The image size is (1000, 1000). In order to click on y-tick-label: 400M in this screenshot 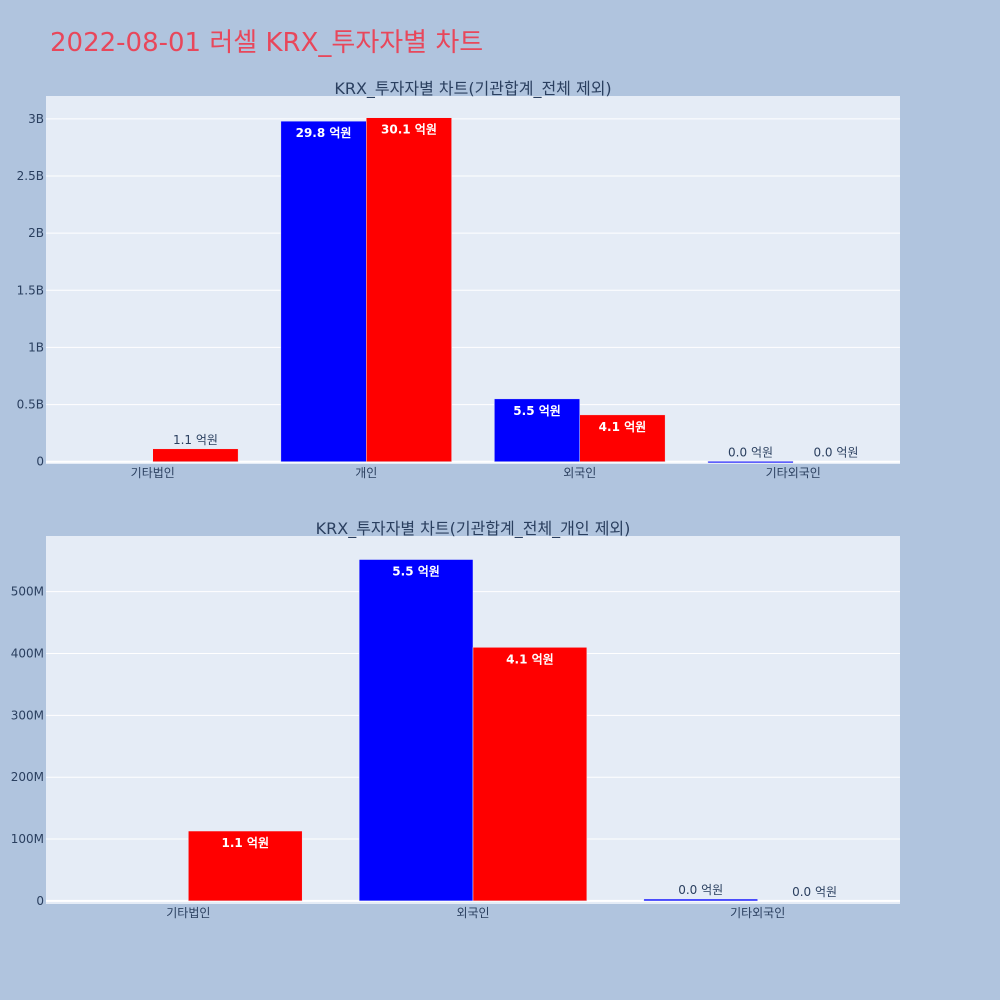, I will do `click(27, 654)`.